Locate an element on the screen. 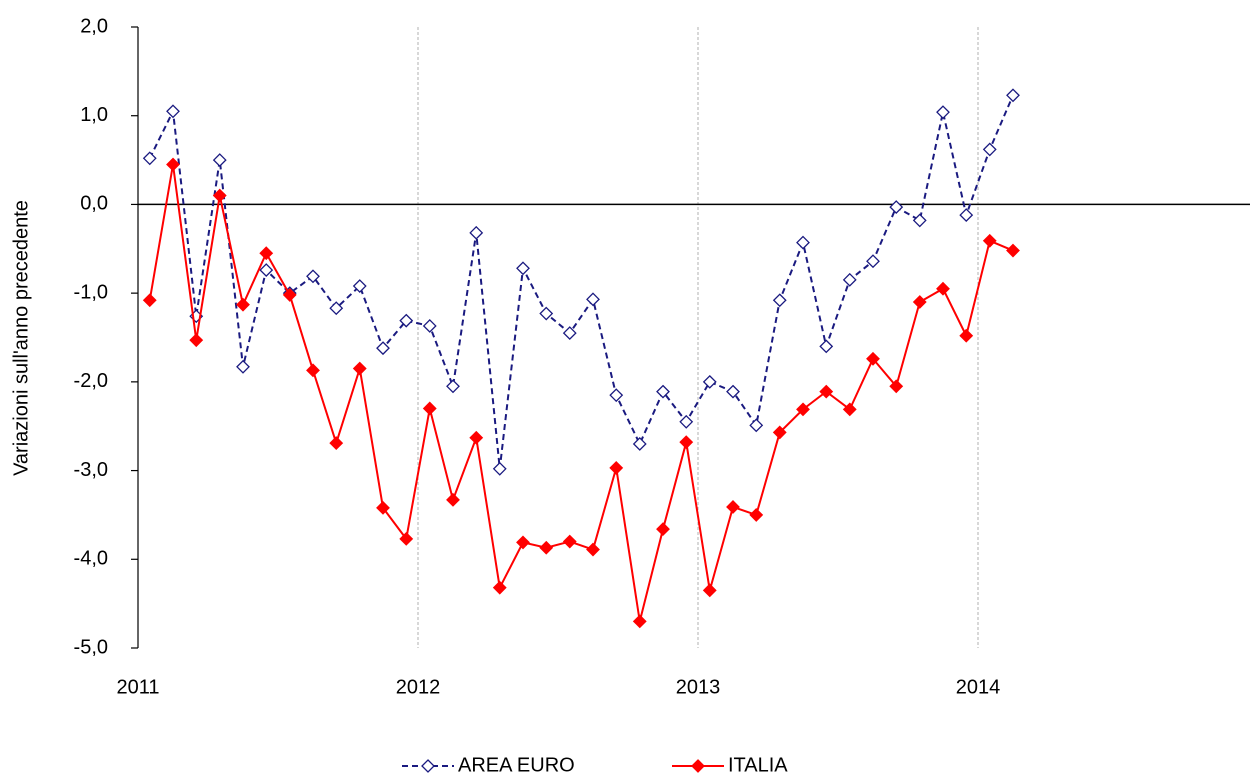 Image resolution: width=1250 pixels, height=776 pixels. y-tick-label: -4,0 is located at coordinates (91, 559).